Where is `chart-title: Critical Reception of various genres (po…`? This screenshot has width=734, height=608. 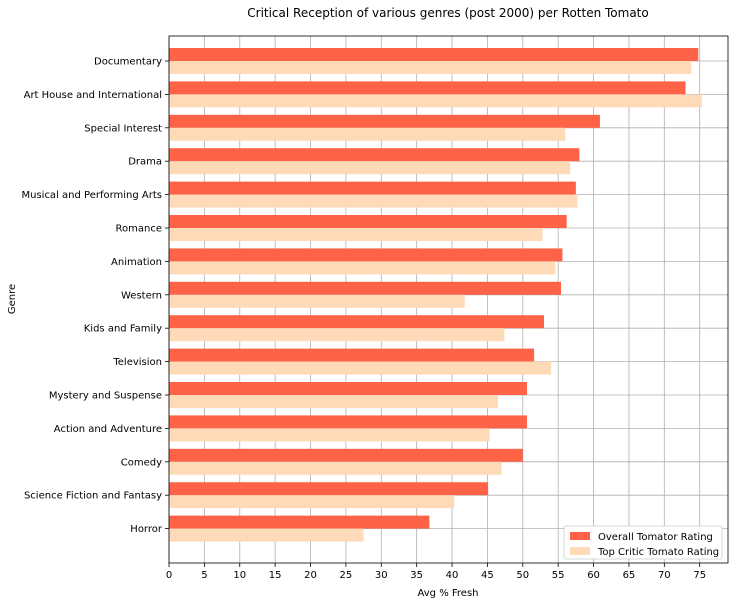 chart-title: Critical Reception of various genres (po… is located at coordinates (447, 13).